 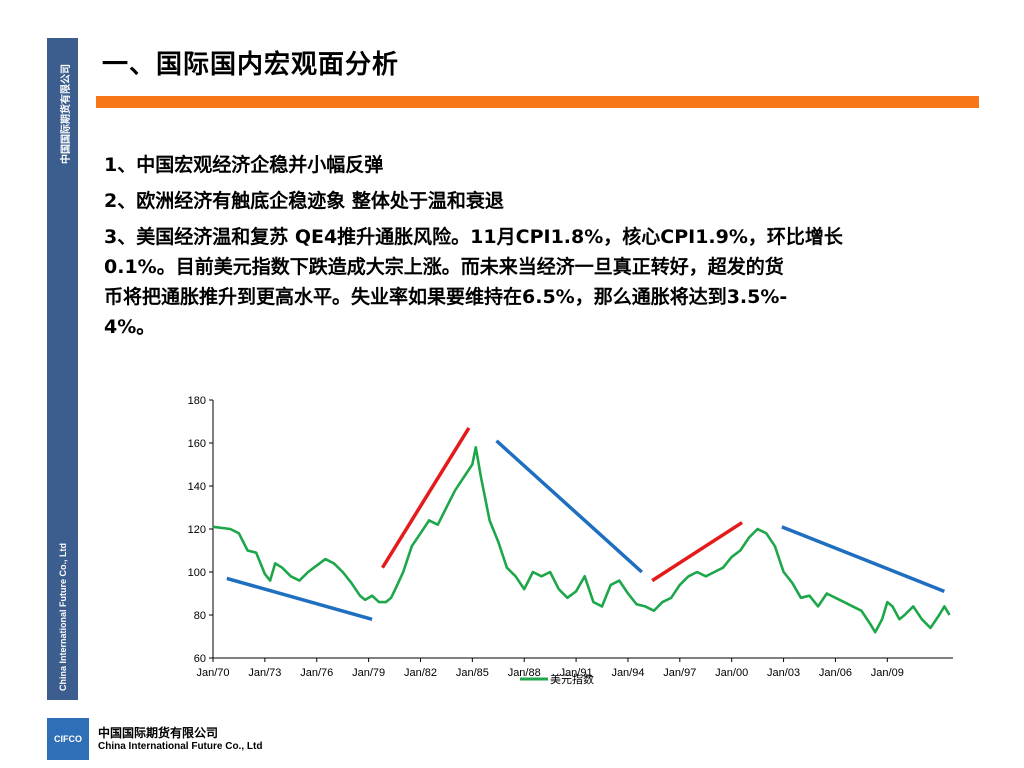 I want to click on x-tick-label: Jan/06, so click(x=835, y=673).